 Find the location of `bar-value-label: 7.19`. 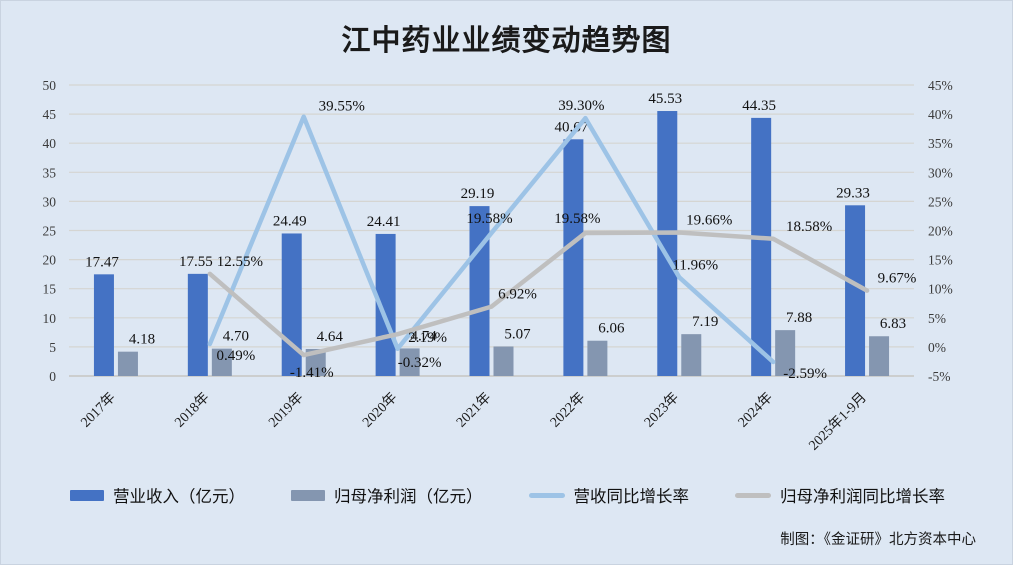

bar-value-label: 7.19 is located at coordinates (705, 322).